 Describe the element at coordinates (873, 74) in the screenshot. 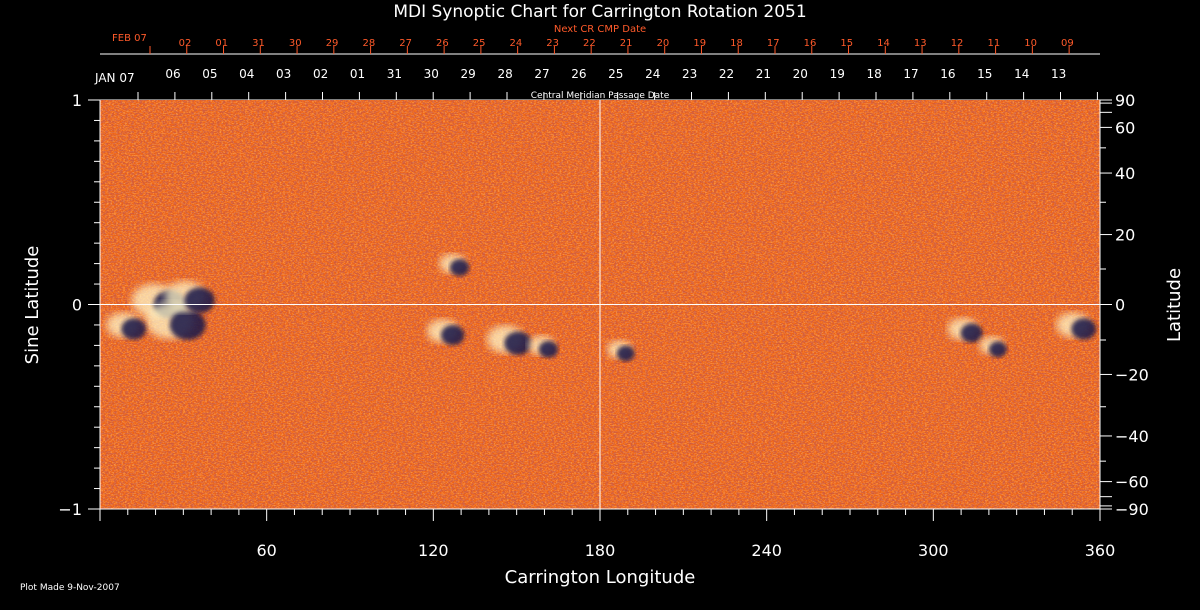

I see `cmp-date-label: 18` at that location.